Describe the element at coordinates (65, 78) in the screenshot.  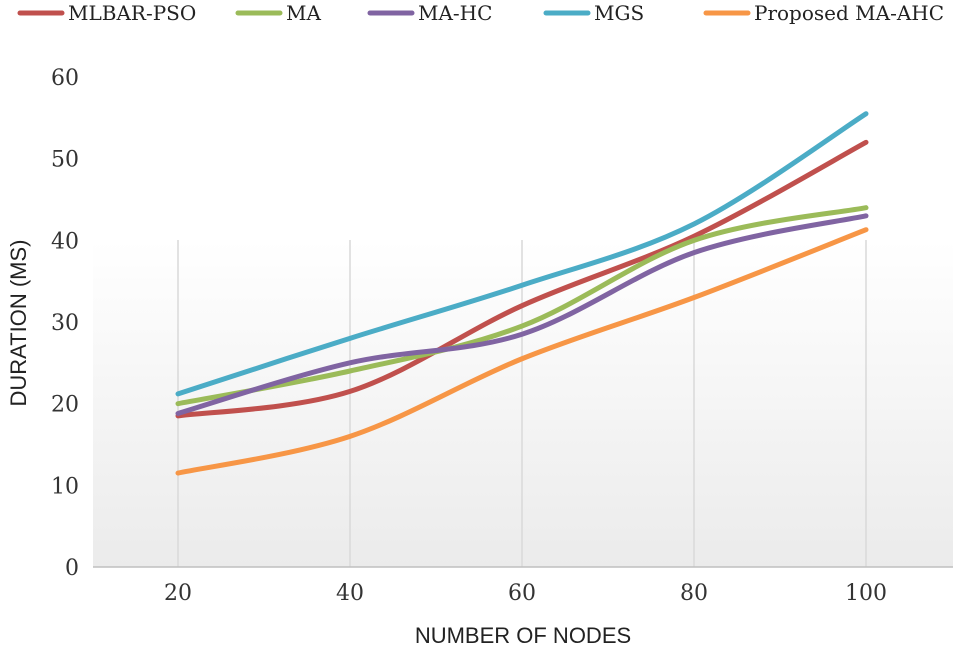
I see `y-tick-label: 60` at that location.